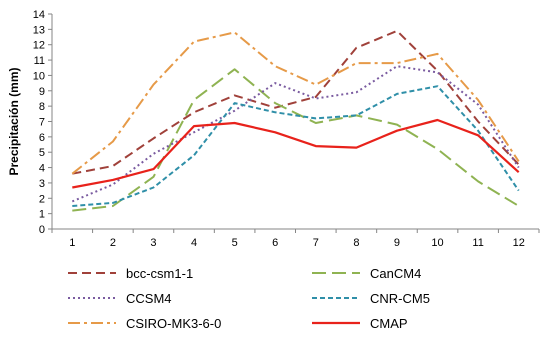  What do you see at coordinates (477, 243) in the screenshot?
I see `x-tick-label: 11` at bounding box center [477, 243].